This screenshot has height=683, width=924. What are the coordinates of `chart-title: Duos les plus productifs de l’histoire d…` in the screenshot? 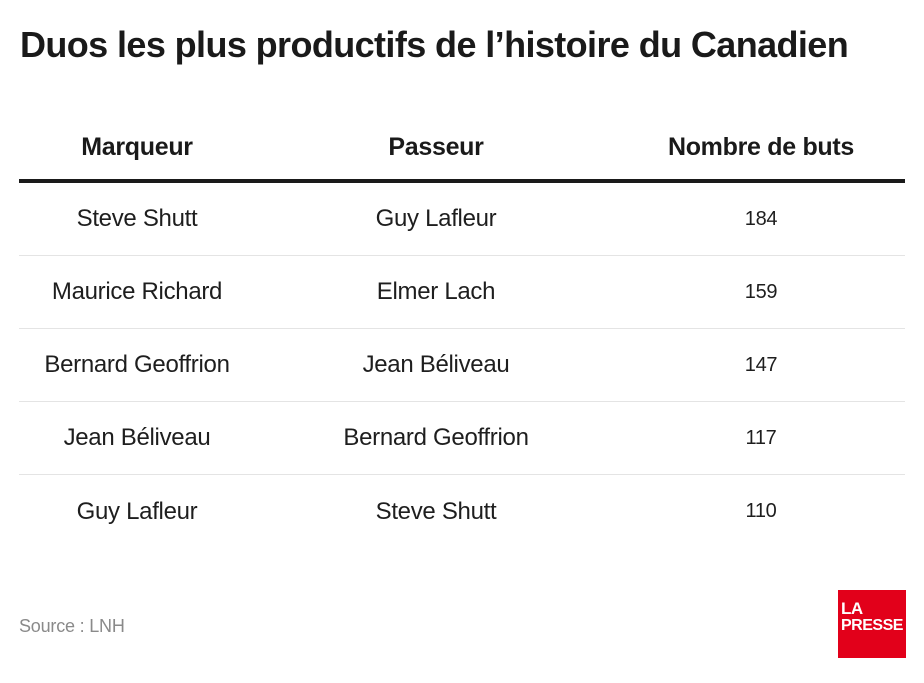 It's located at (434, 44).